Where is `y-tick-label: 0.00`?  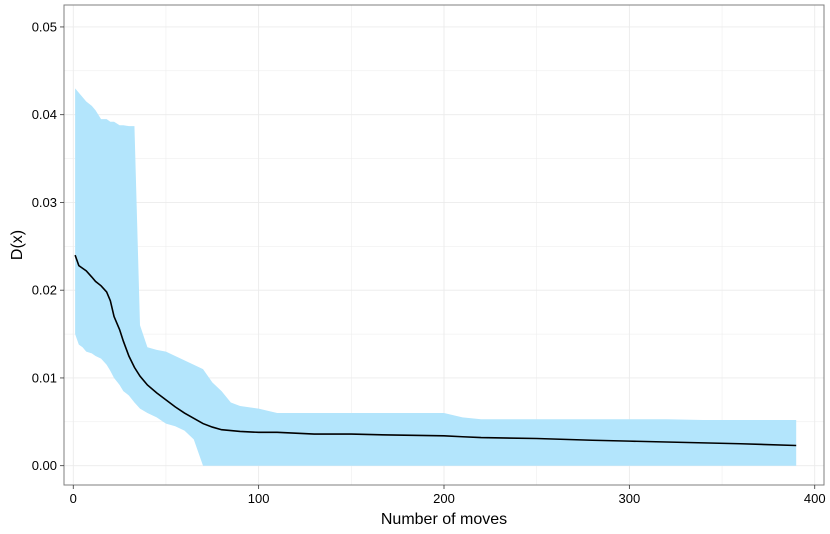
y-tick-label: 0.00 is located at coordinates (44, 465).